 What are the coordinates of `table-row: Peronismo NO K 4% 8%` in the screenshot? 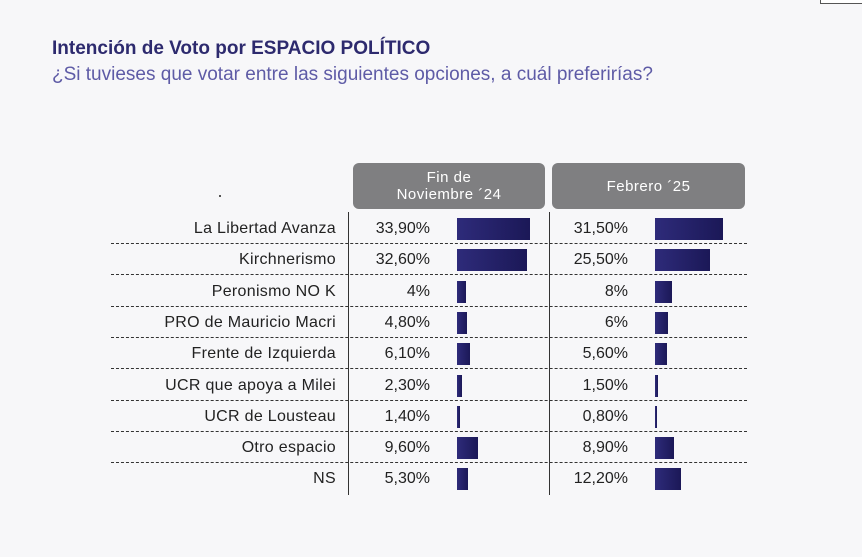 It's located at (429, 291).